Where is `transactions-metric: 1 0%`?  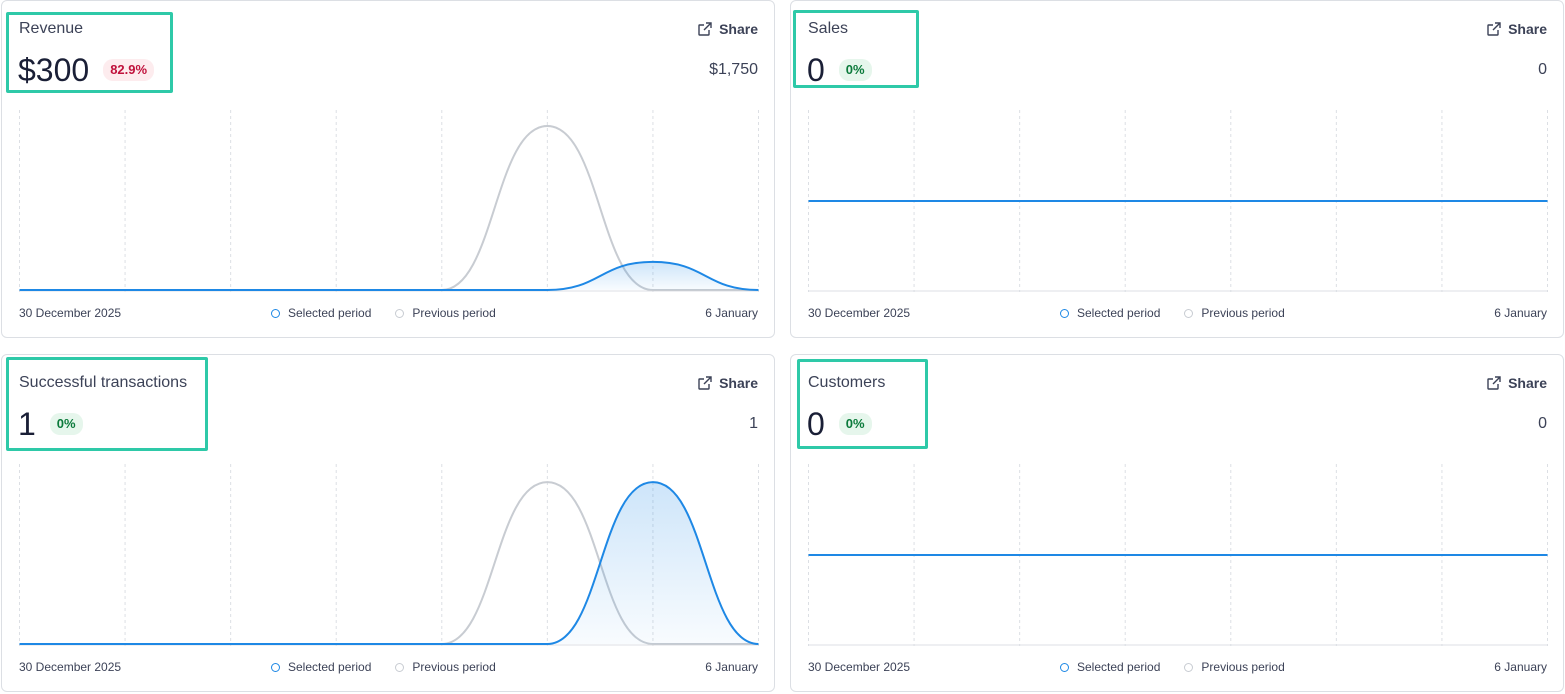 transactions-metric: 1 0% is located at coordinates (50, 424).